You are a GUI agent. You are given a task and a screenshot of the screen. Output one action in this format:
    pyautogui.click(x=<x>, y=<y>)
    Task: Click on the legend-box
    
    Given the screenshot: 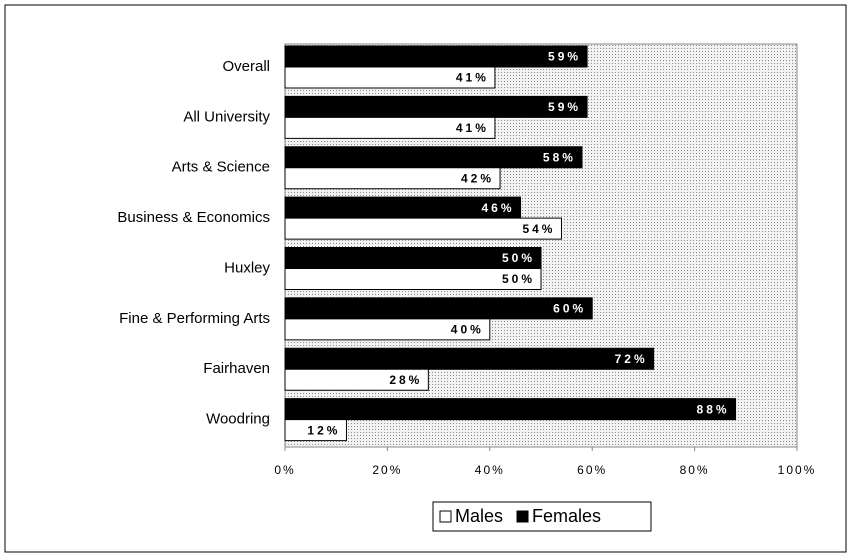 What is the action you would take?
    pyautogui.click(x=542, y=516)
    